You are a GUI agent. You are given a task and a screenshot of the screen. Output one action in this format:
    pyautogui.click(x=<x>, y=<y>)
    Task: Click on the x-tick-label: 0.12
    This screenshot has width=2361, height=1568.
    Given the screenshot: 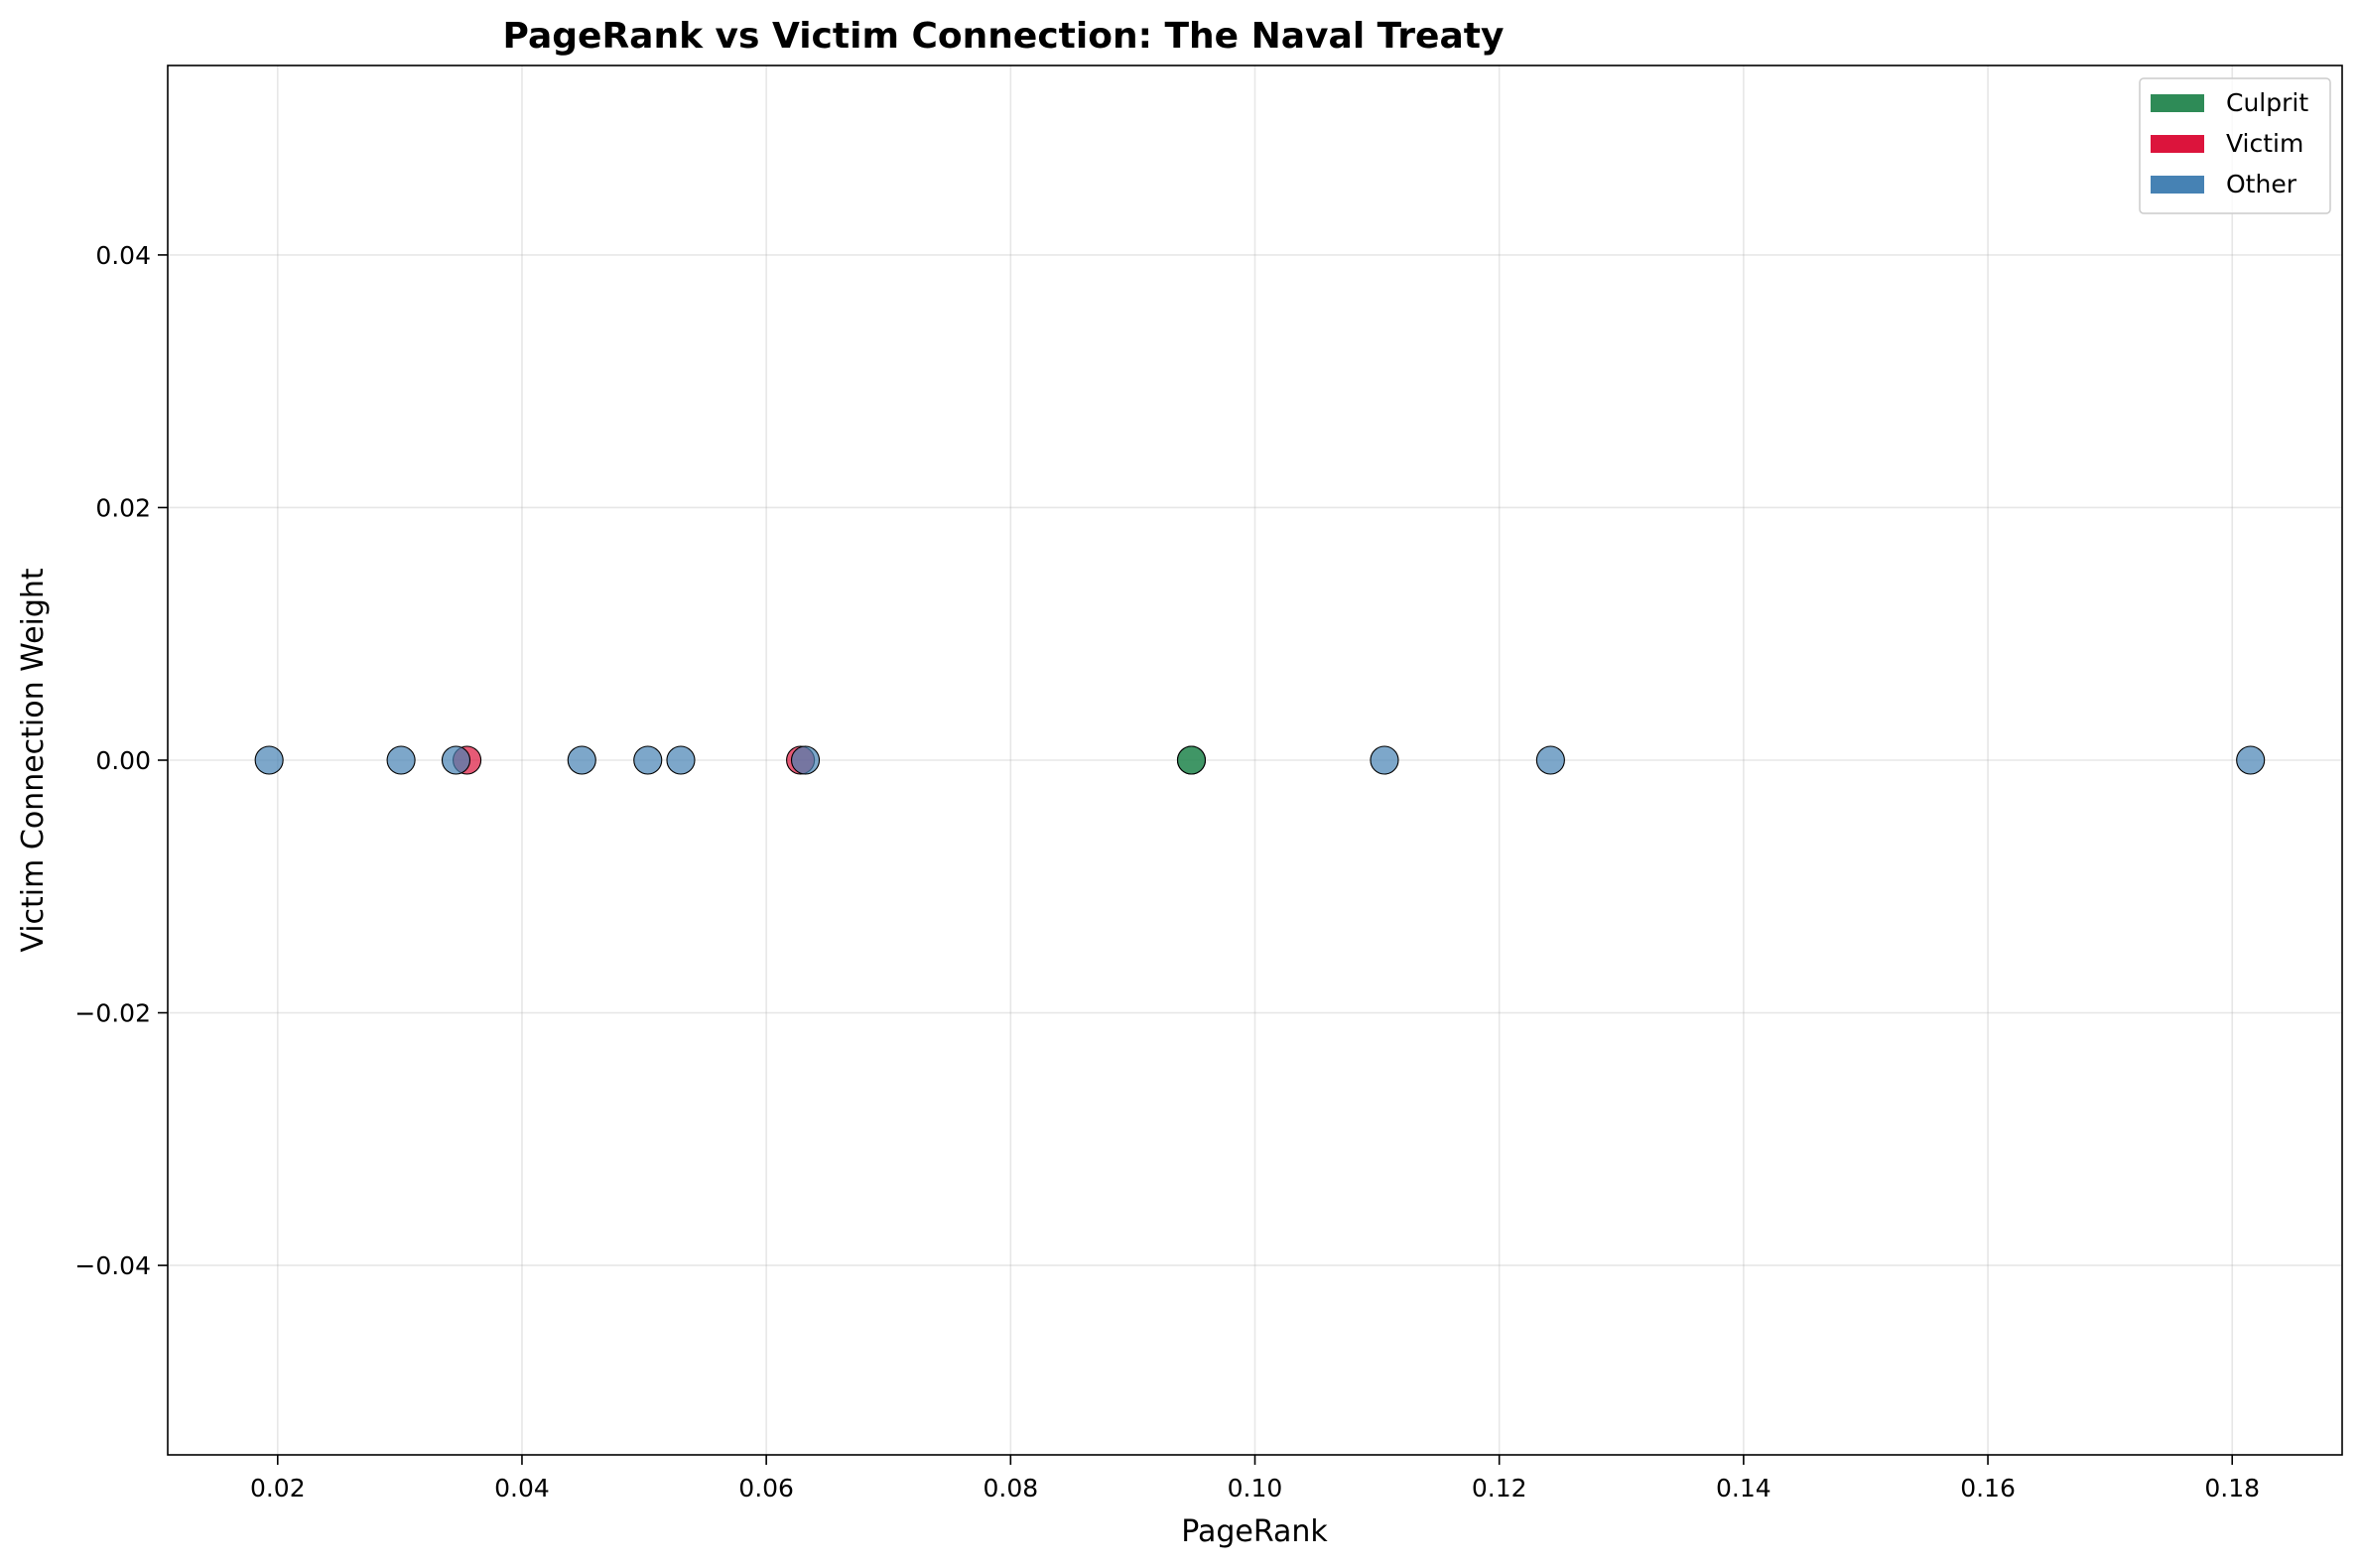 What is the action you would take?
    pyautogui.click(x=1499, y=1488)
    